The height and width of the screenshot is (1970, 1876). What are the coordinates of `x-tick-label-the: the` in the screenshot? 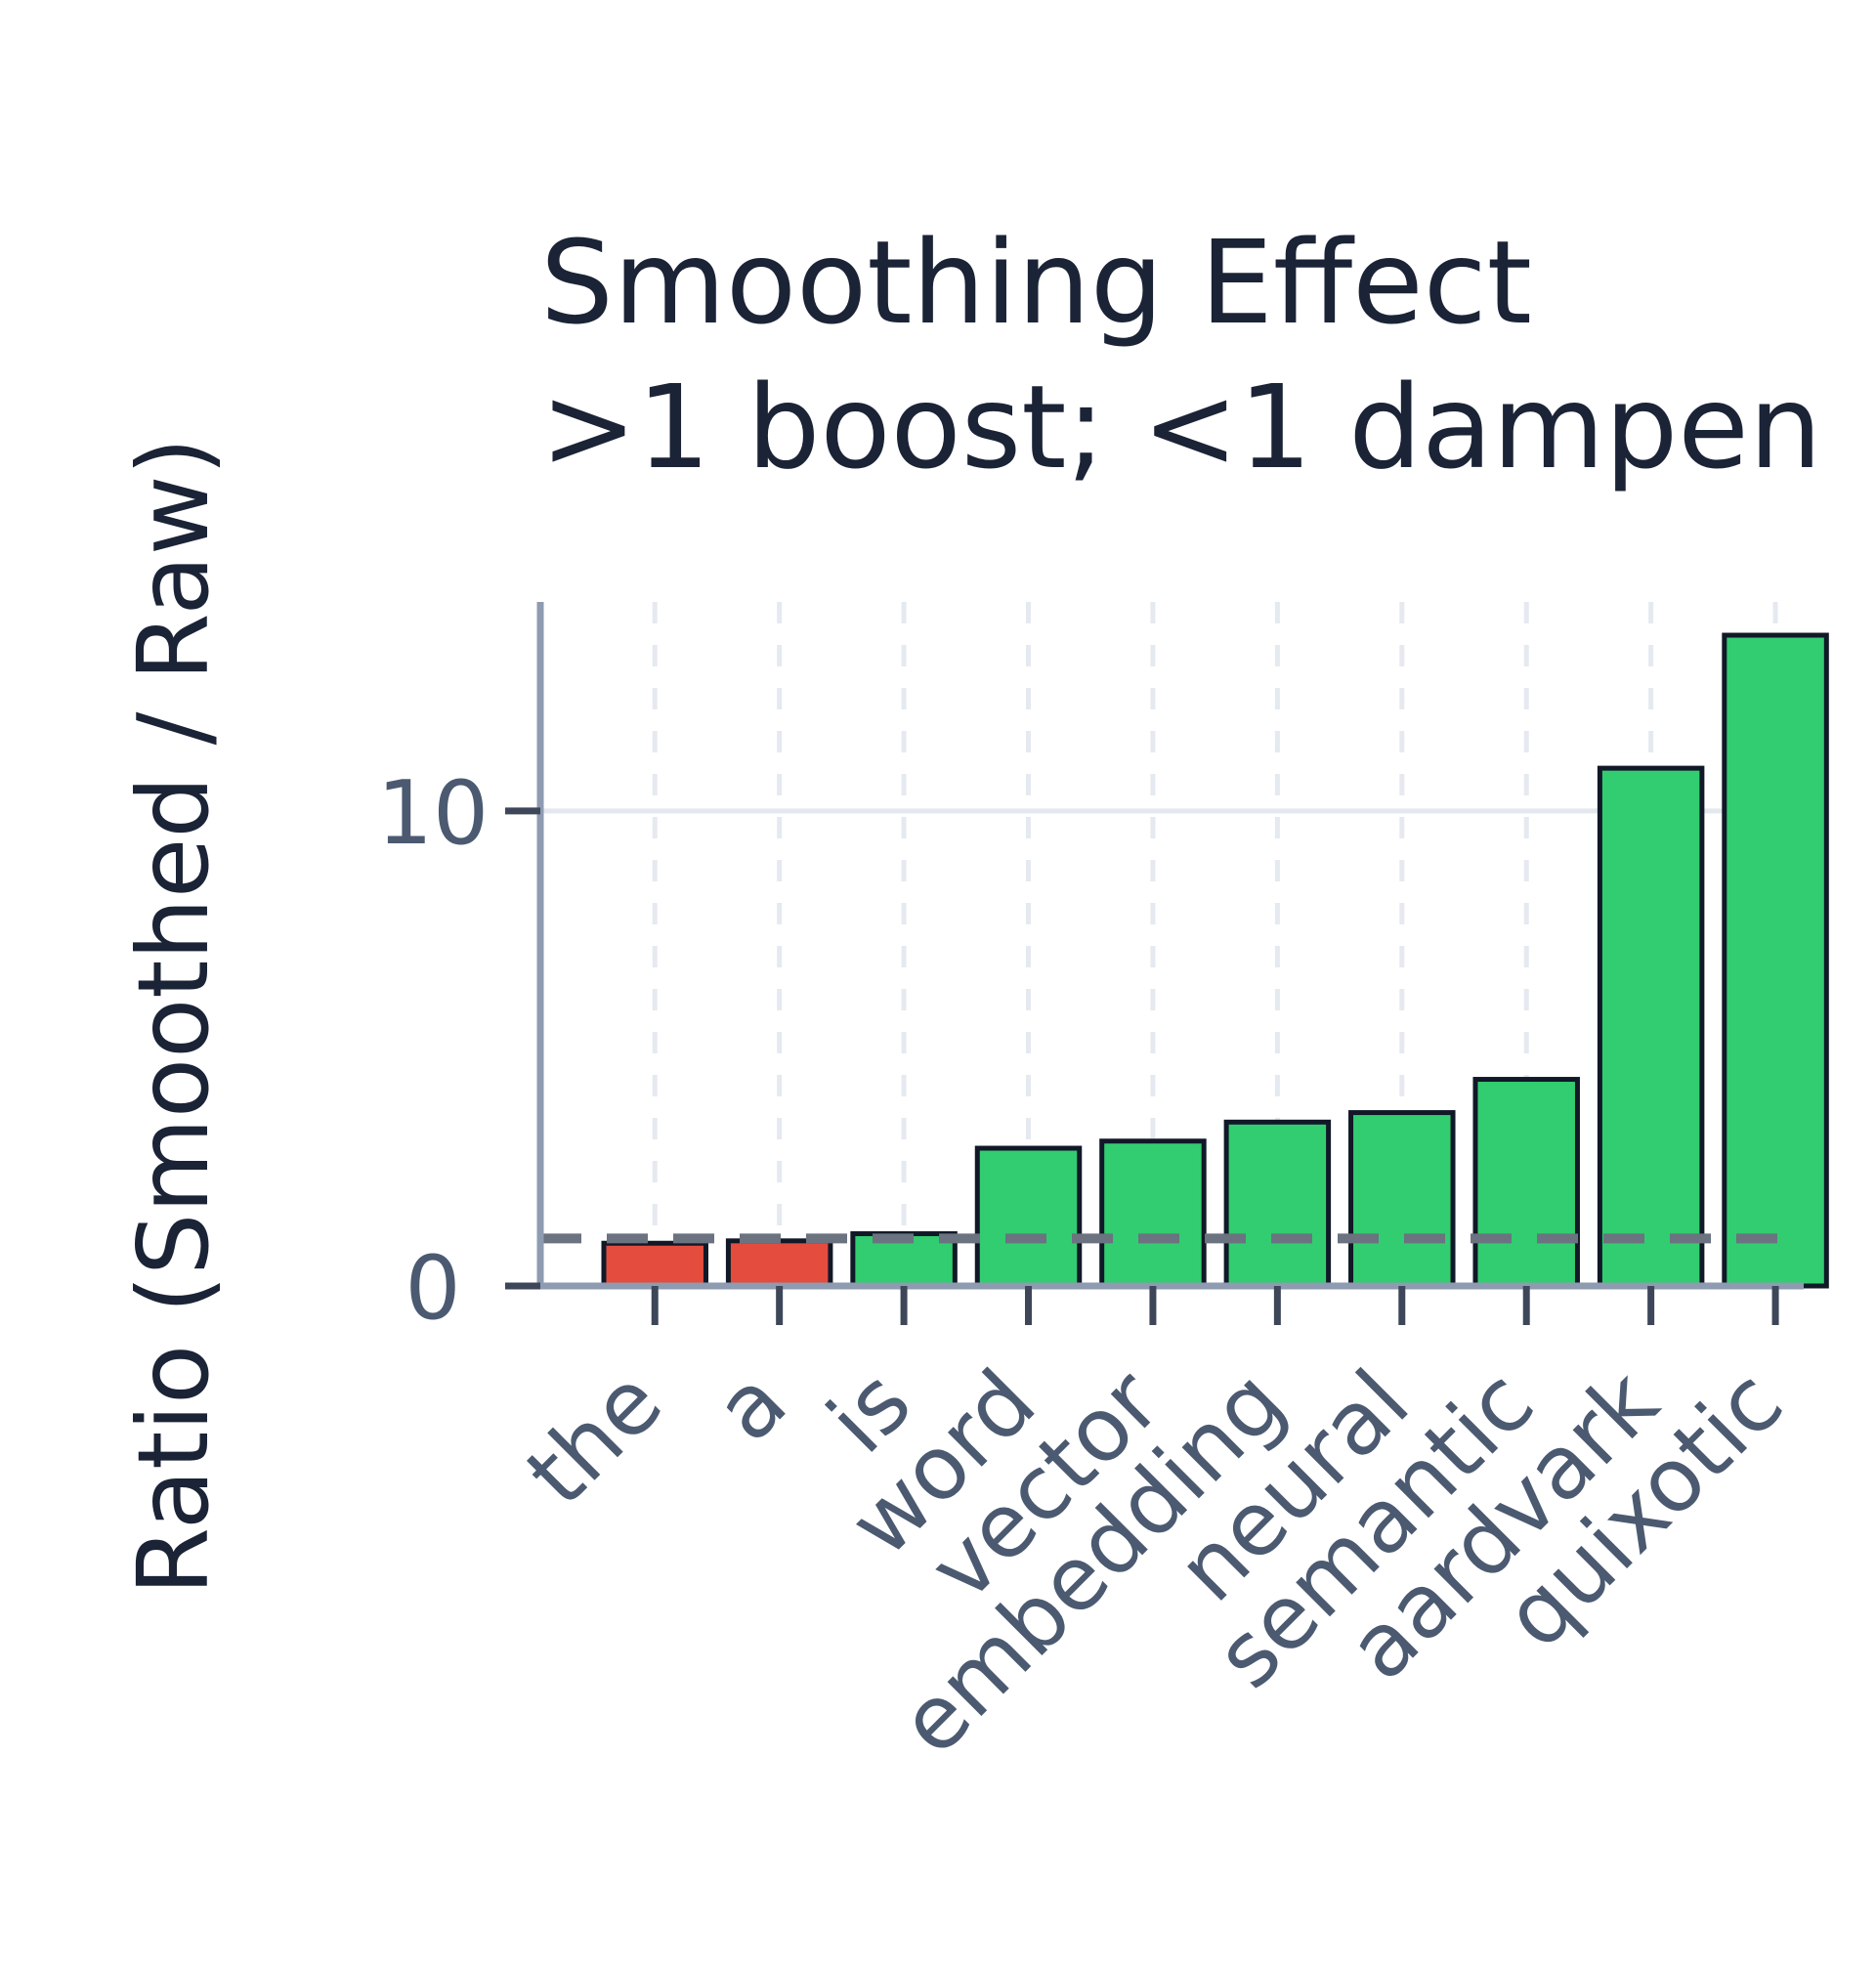 It's located at (594, 1437).